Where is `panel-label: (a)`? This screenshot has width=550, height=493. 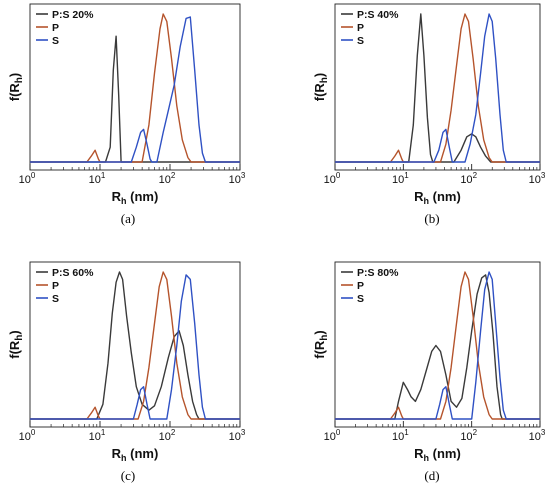
panel-label: (a) is located at coordinates (128, 218).